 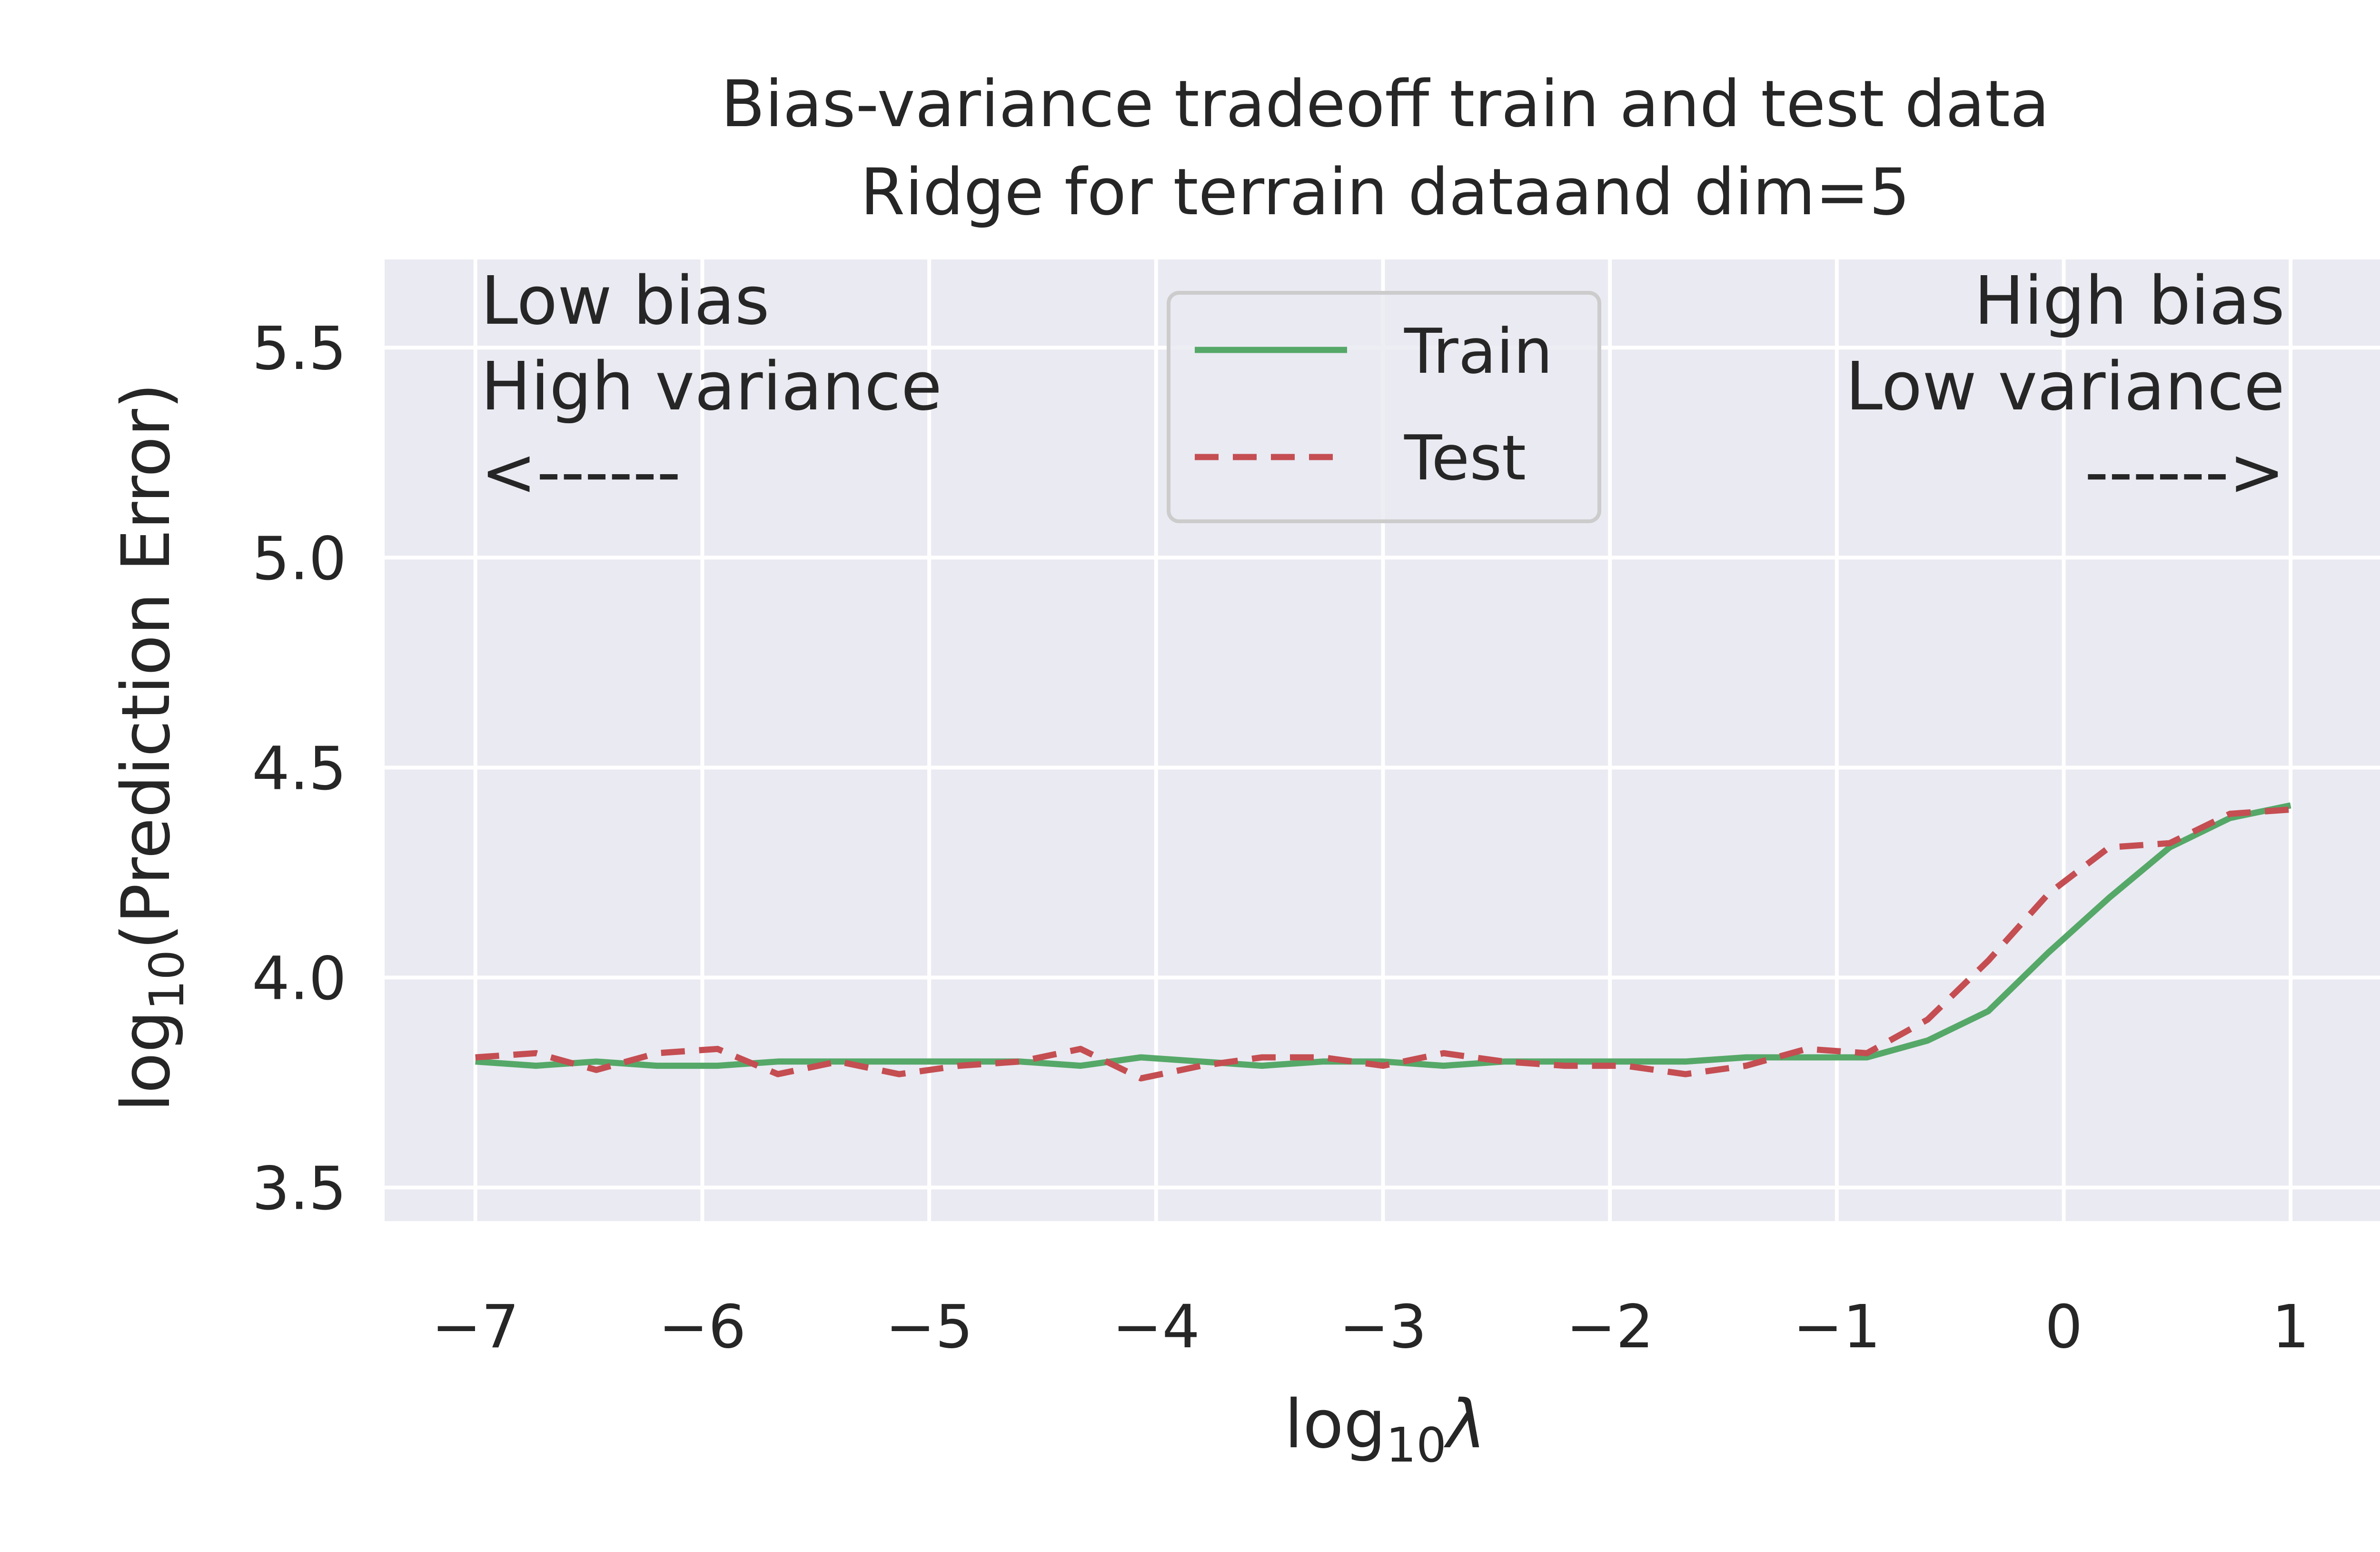 What do you see at coordinates (299, 558) in the screenshot?
I see `y-tick-label: 5.0` at bounding box center [299, 558].